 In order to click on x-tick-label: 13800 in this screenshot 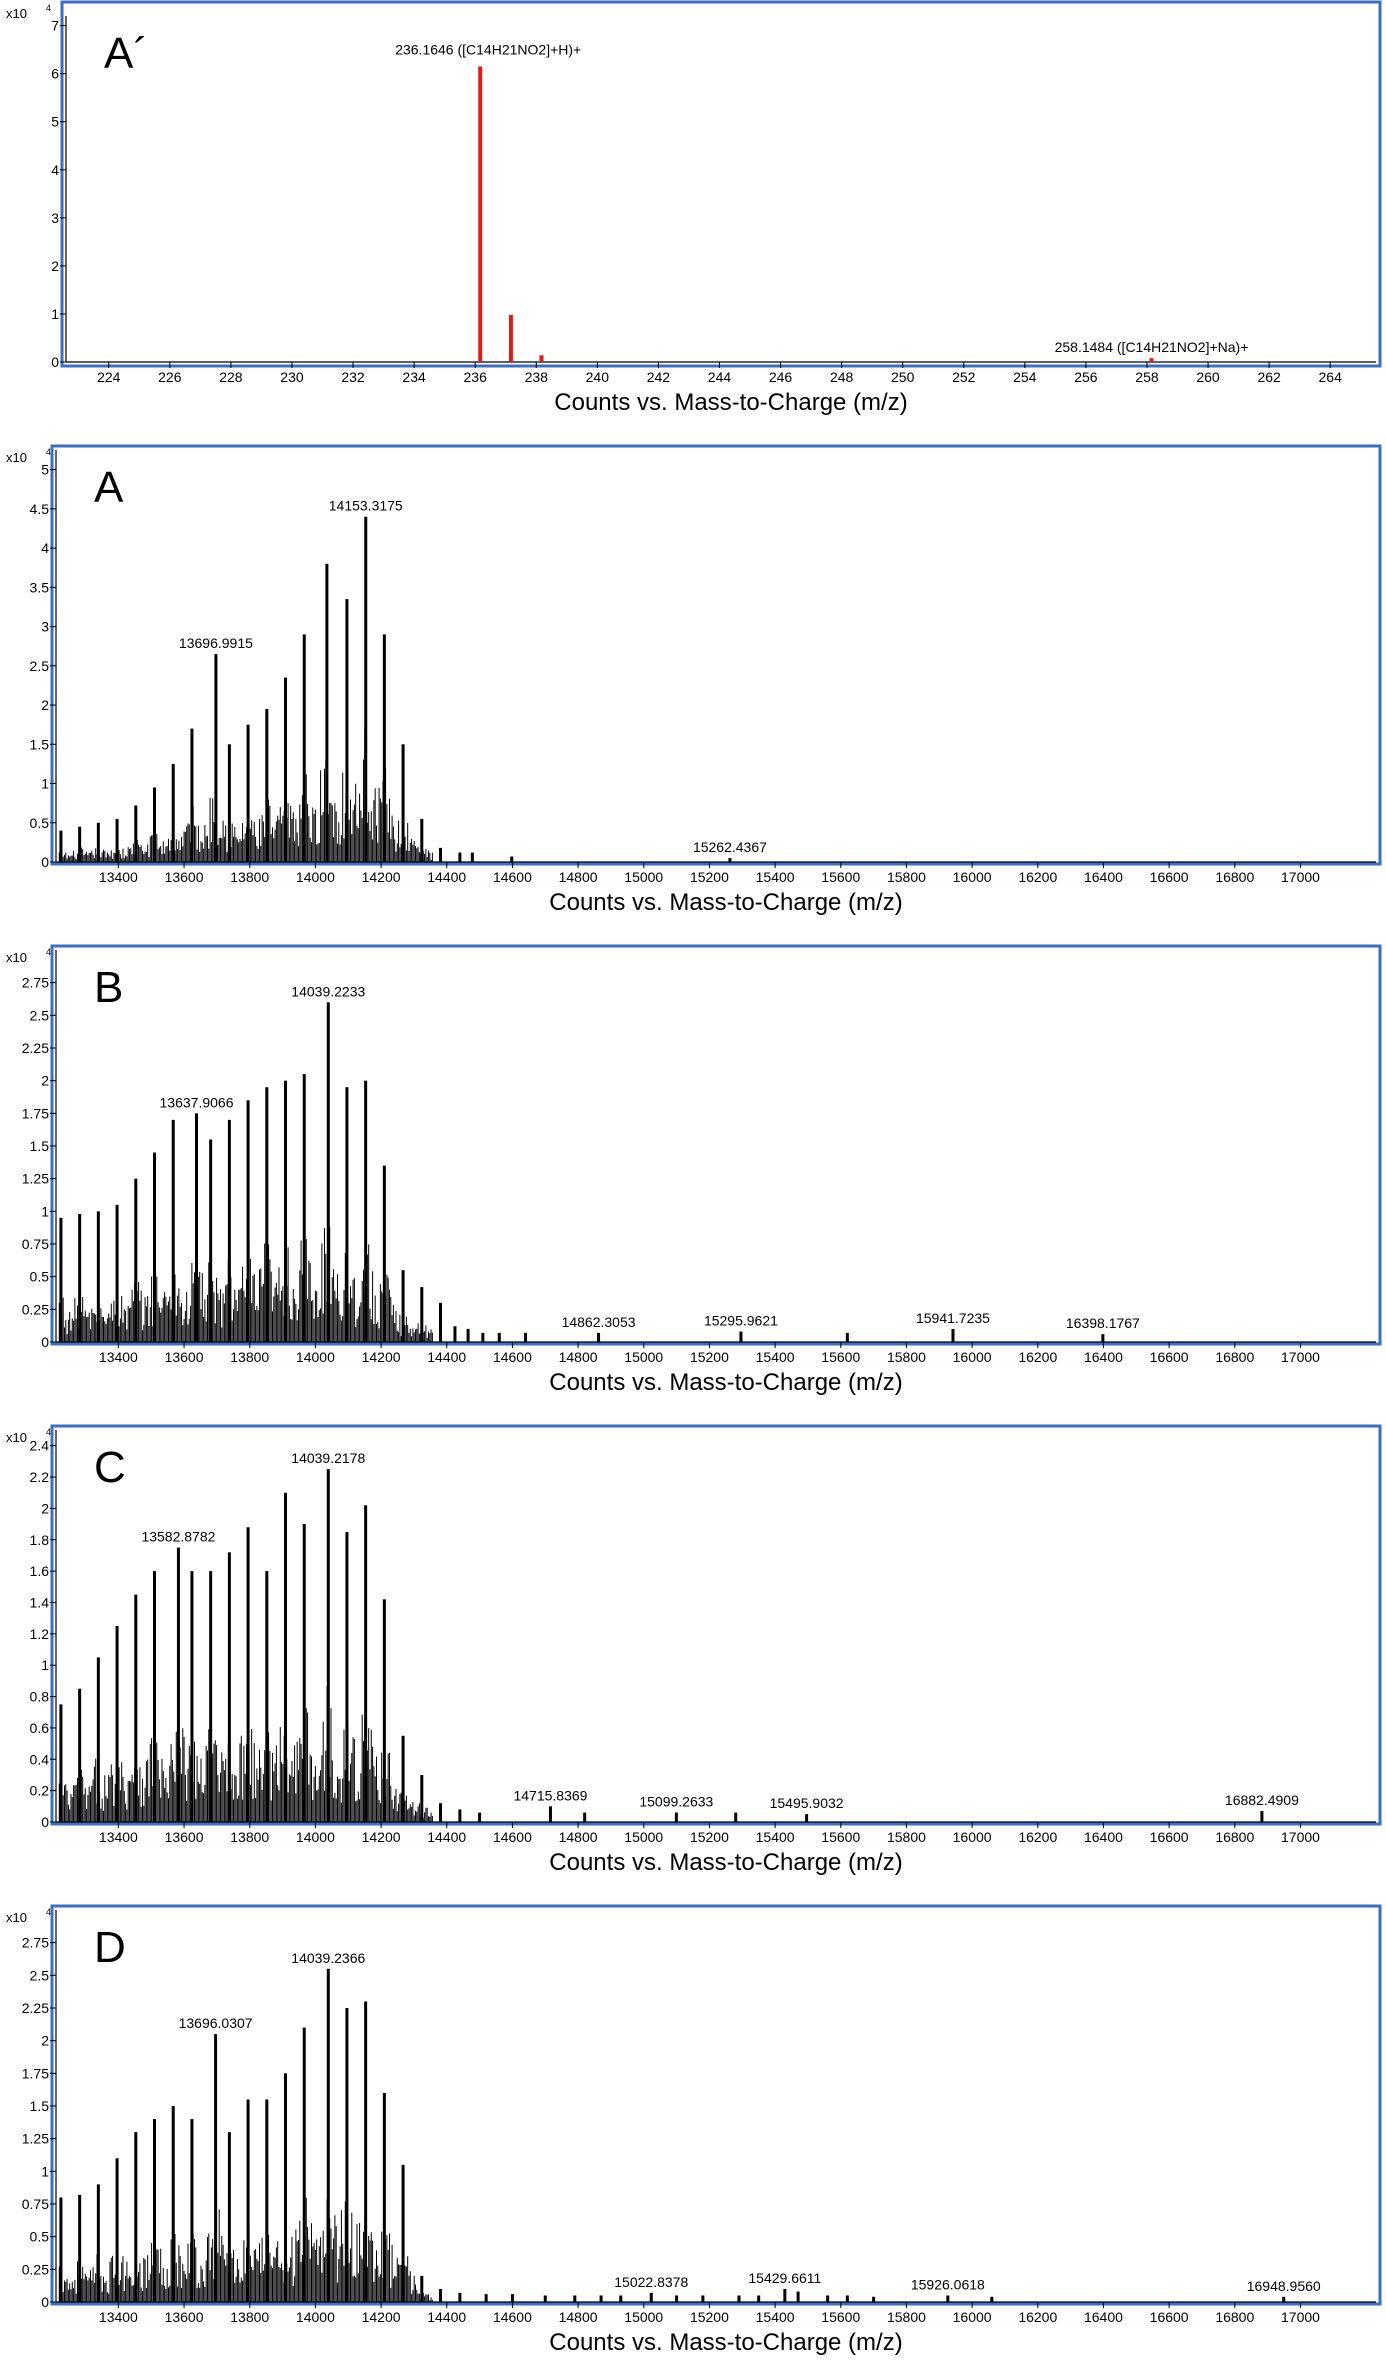, I will do `click(249, 877)`.